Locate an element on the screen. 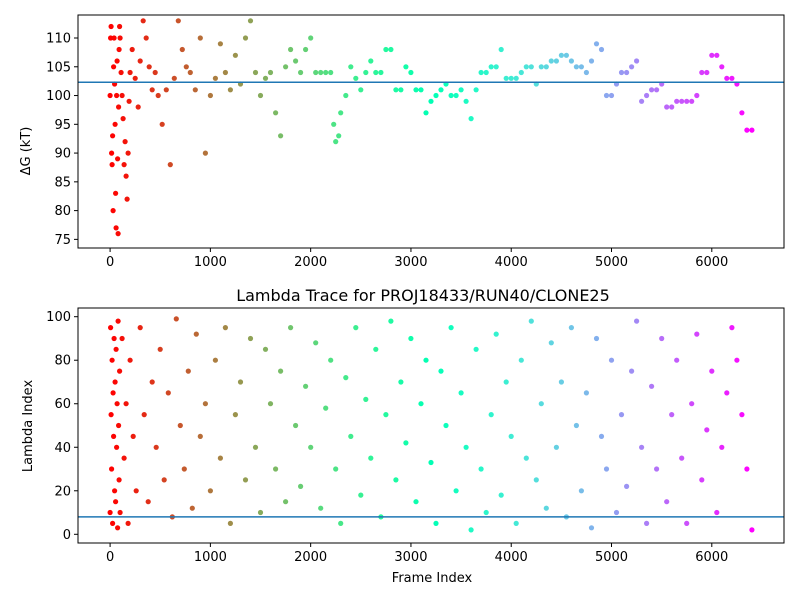  y-tick-label: 40 is located at coordinates (62, 448).